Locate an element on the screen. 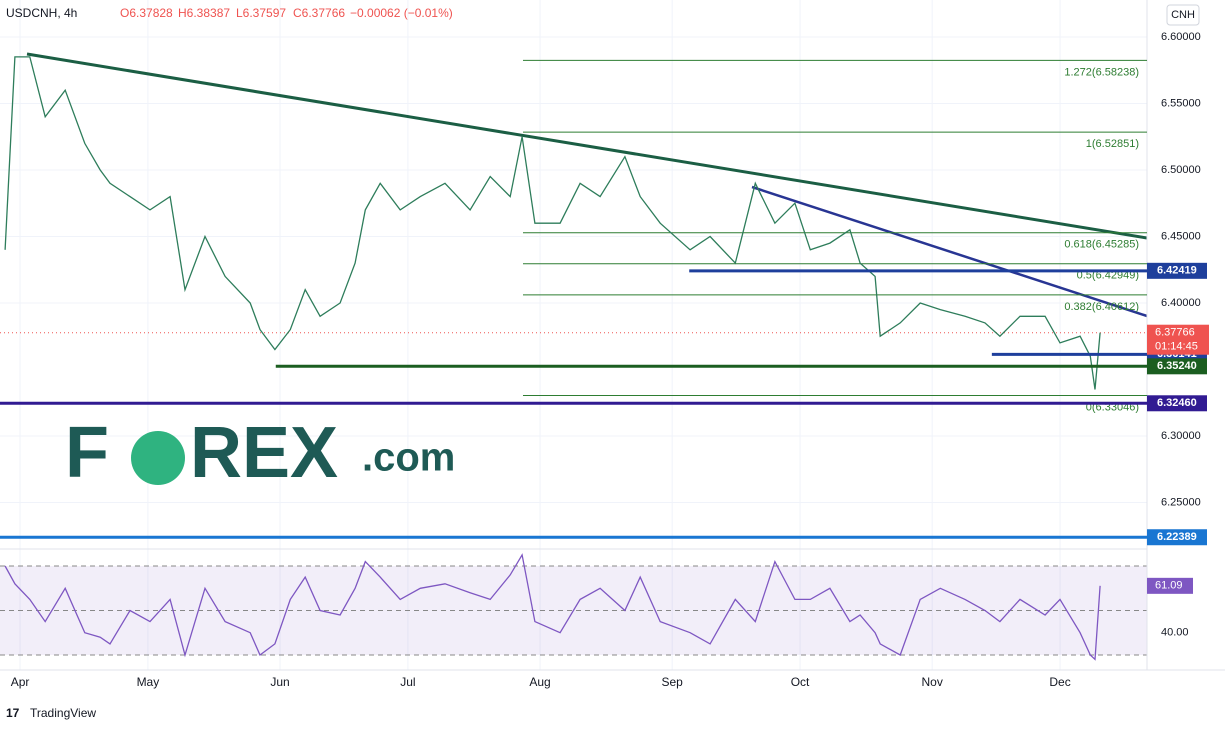 The width and height of the screenshot is (1225, 731). logo: .com is located at coordinates (408, 458).